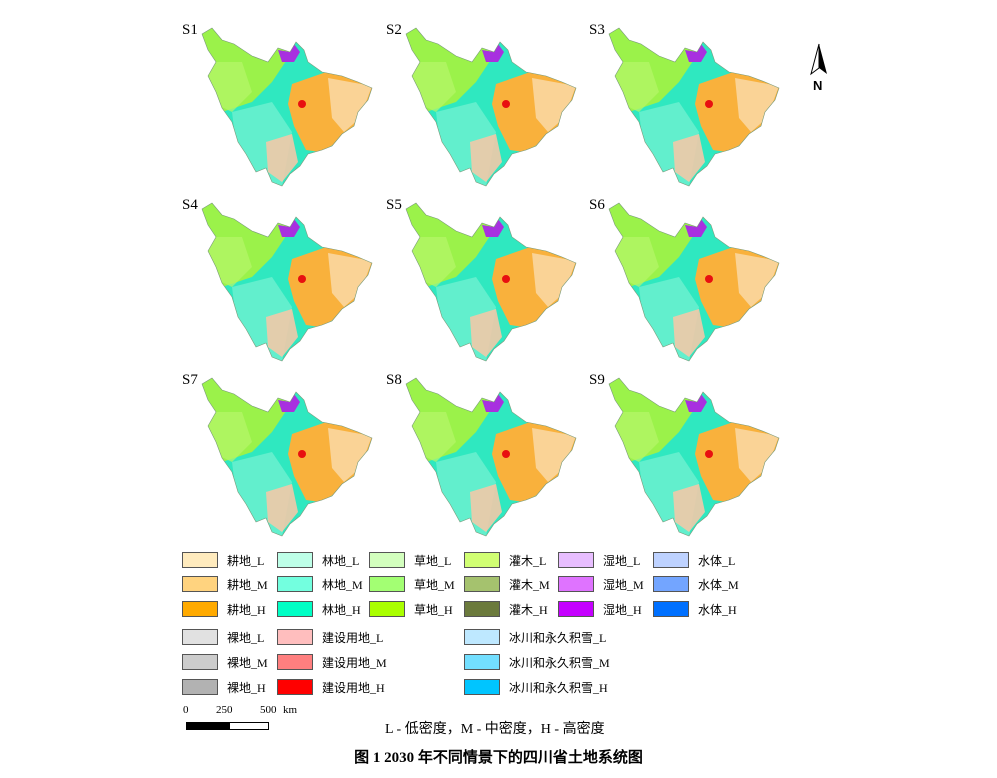  What do you see at coordinates (225, 584) in the screenshot?
I see `legend-item: 耕地_M` at bounding box center [225, 584].